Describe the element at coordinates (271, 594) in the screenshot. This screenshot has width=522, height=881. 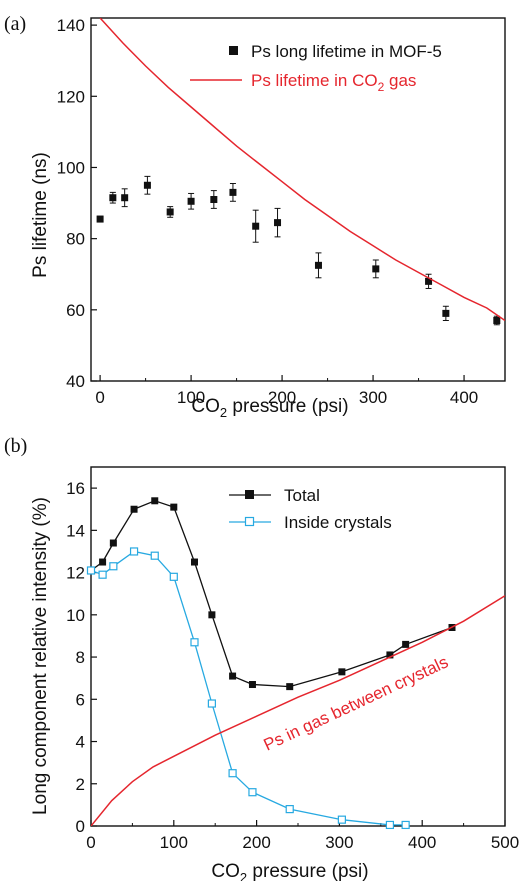
I see `panel-b-series-0-line` at that location.